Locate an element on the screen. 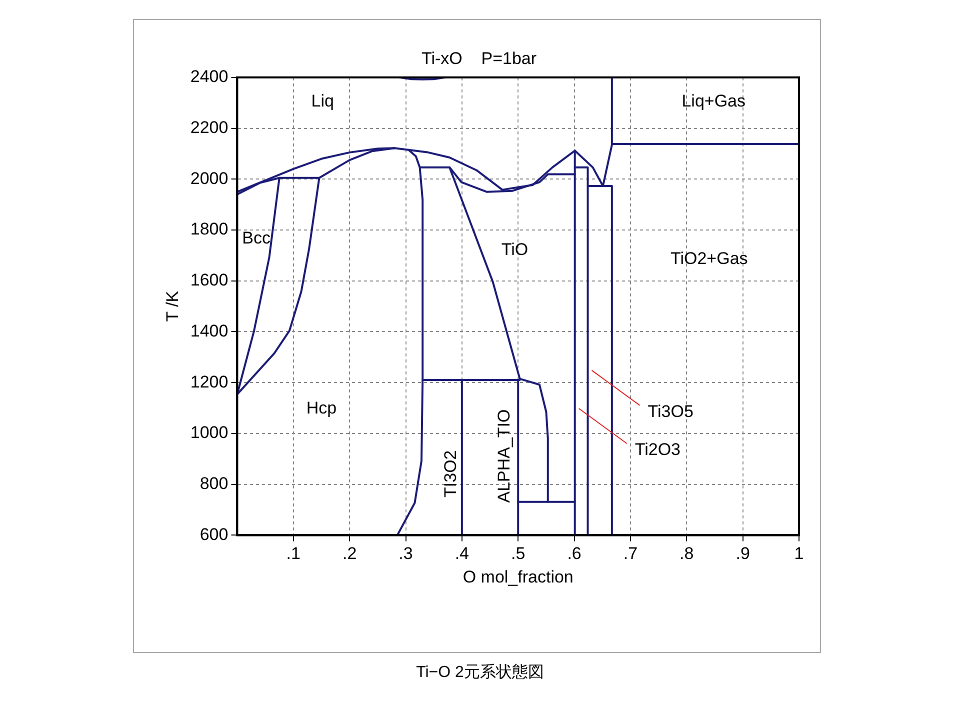 This screenshot has height=720, width=960. annotation: Ti3O5 is located at coordinates (671, 412).